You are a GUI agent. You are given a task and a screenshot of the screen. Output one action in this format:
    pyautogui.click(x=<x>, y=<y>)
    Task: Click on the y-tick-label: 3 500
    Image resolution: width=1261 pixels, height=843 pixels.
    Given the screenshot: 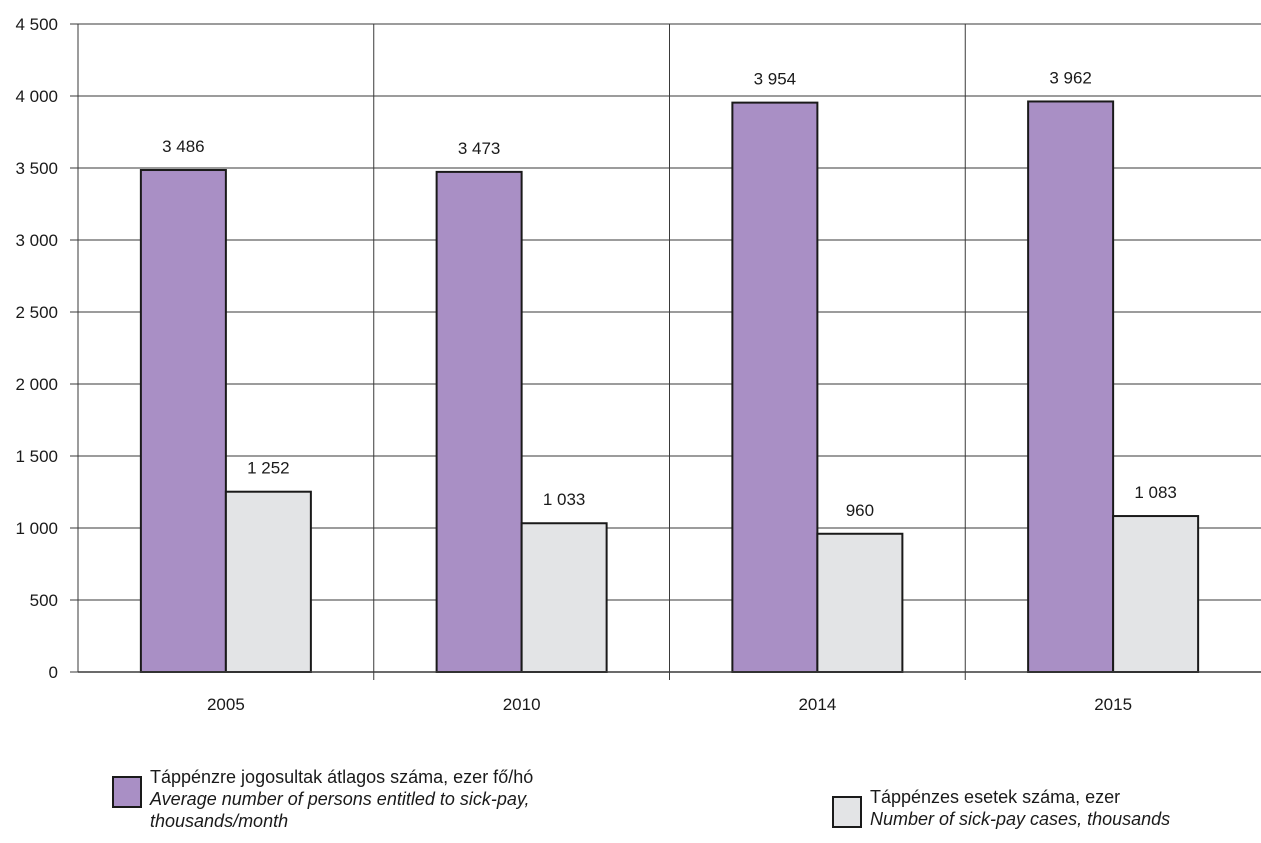 What is the action you would take?
    pyautogui.click(x=36, y=168)
    